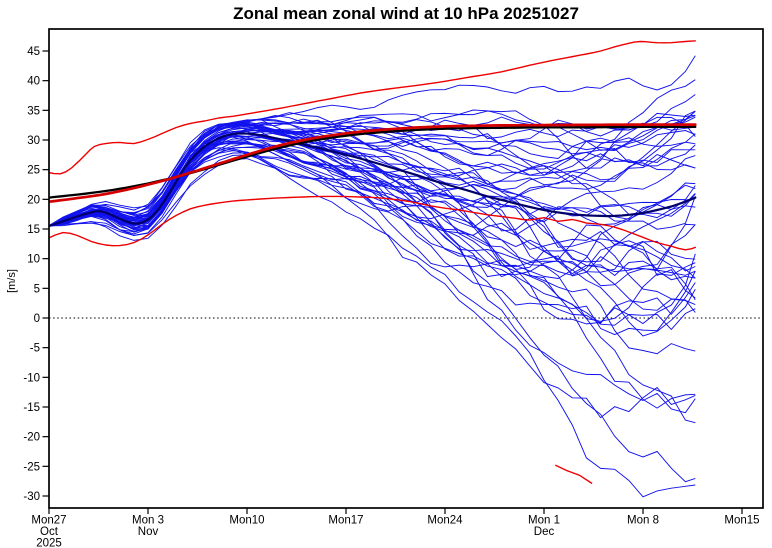 Image resolution: width=772 pixels, height=548 pixels. I want to click on y-tick-label: -10, so click(31, 378).